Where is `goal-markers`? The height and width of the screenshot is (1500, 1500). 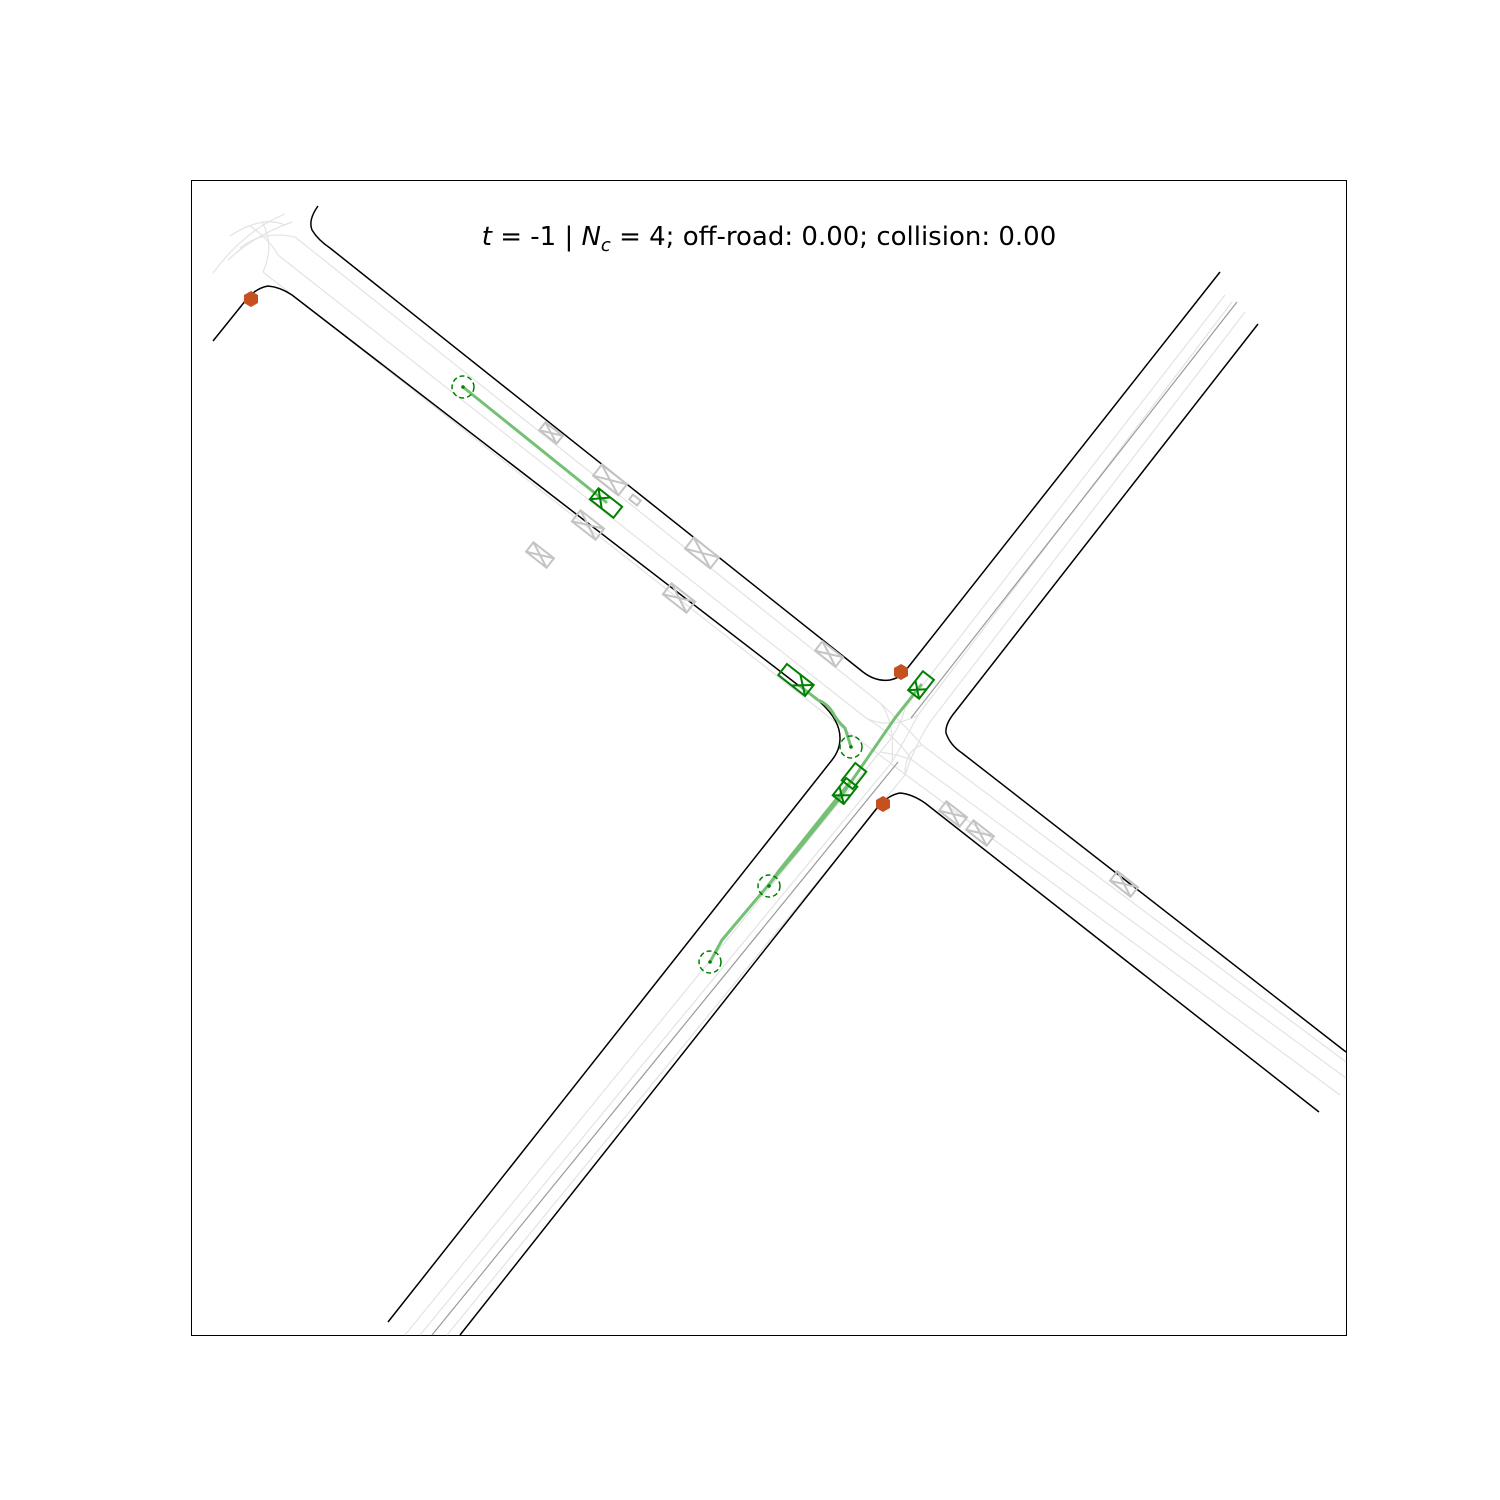 goal-markers is located at coordinates (657, 674).